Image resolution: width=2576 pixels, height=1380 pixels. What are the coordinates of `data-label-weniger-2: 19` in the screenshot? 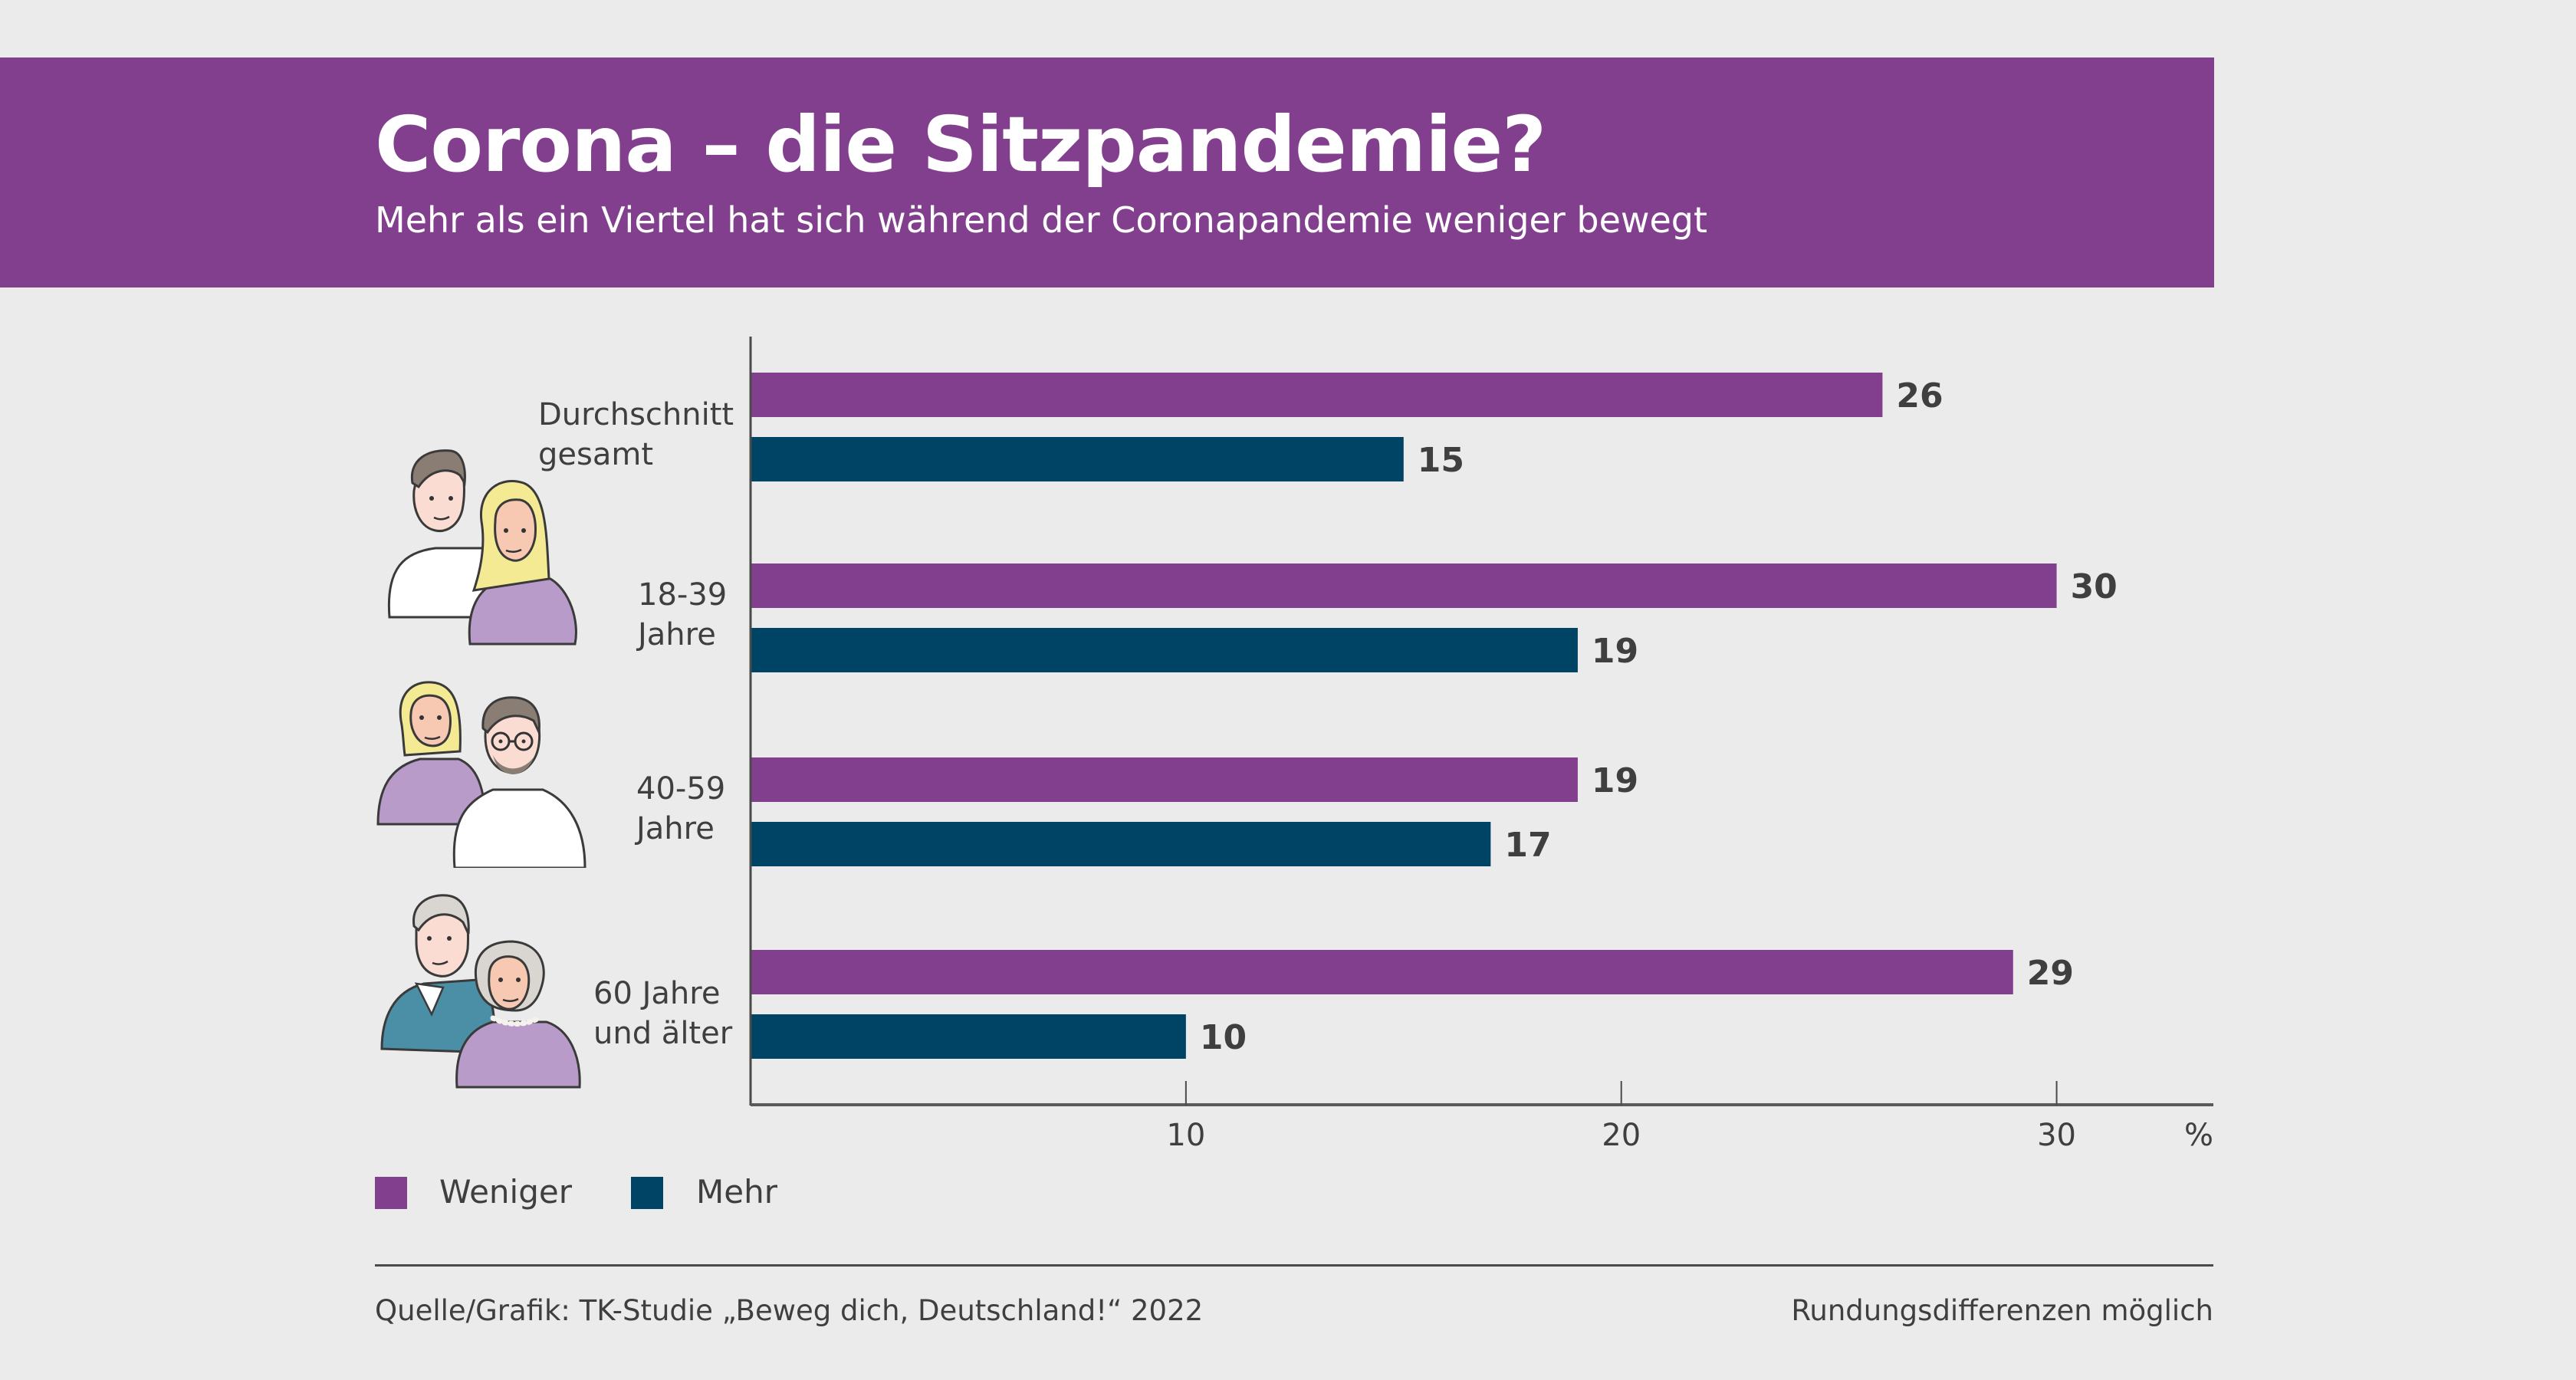 It's located at (1615, 781).